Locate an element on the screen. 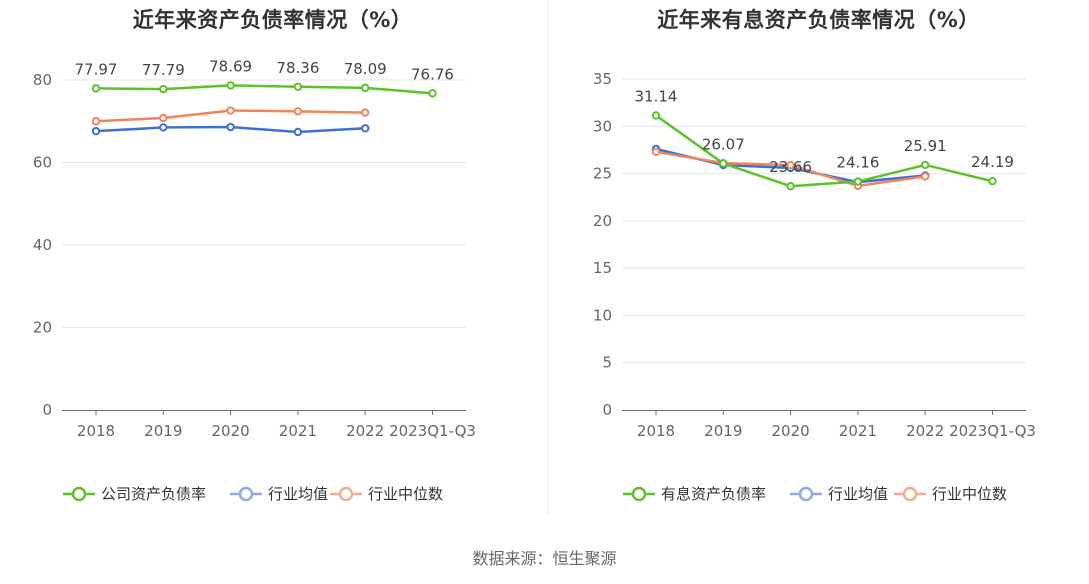  chart-title: 近年来有息资产负债率情况（%） is located at coordinates (818, 20).